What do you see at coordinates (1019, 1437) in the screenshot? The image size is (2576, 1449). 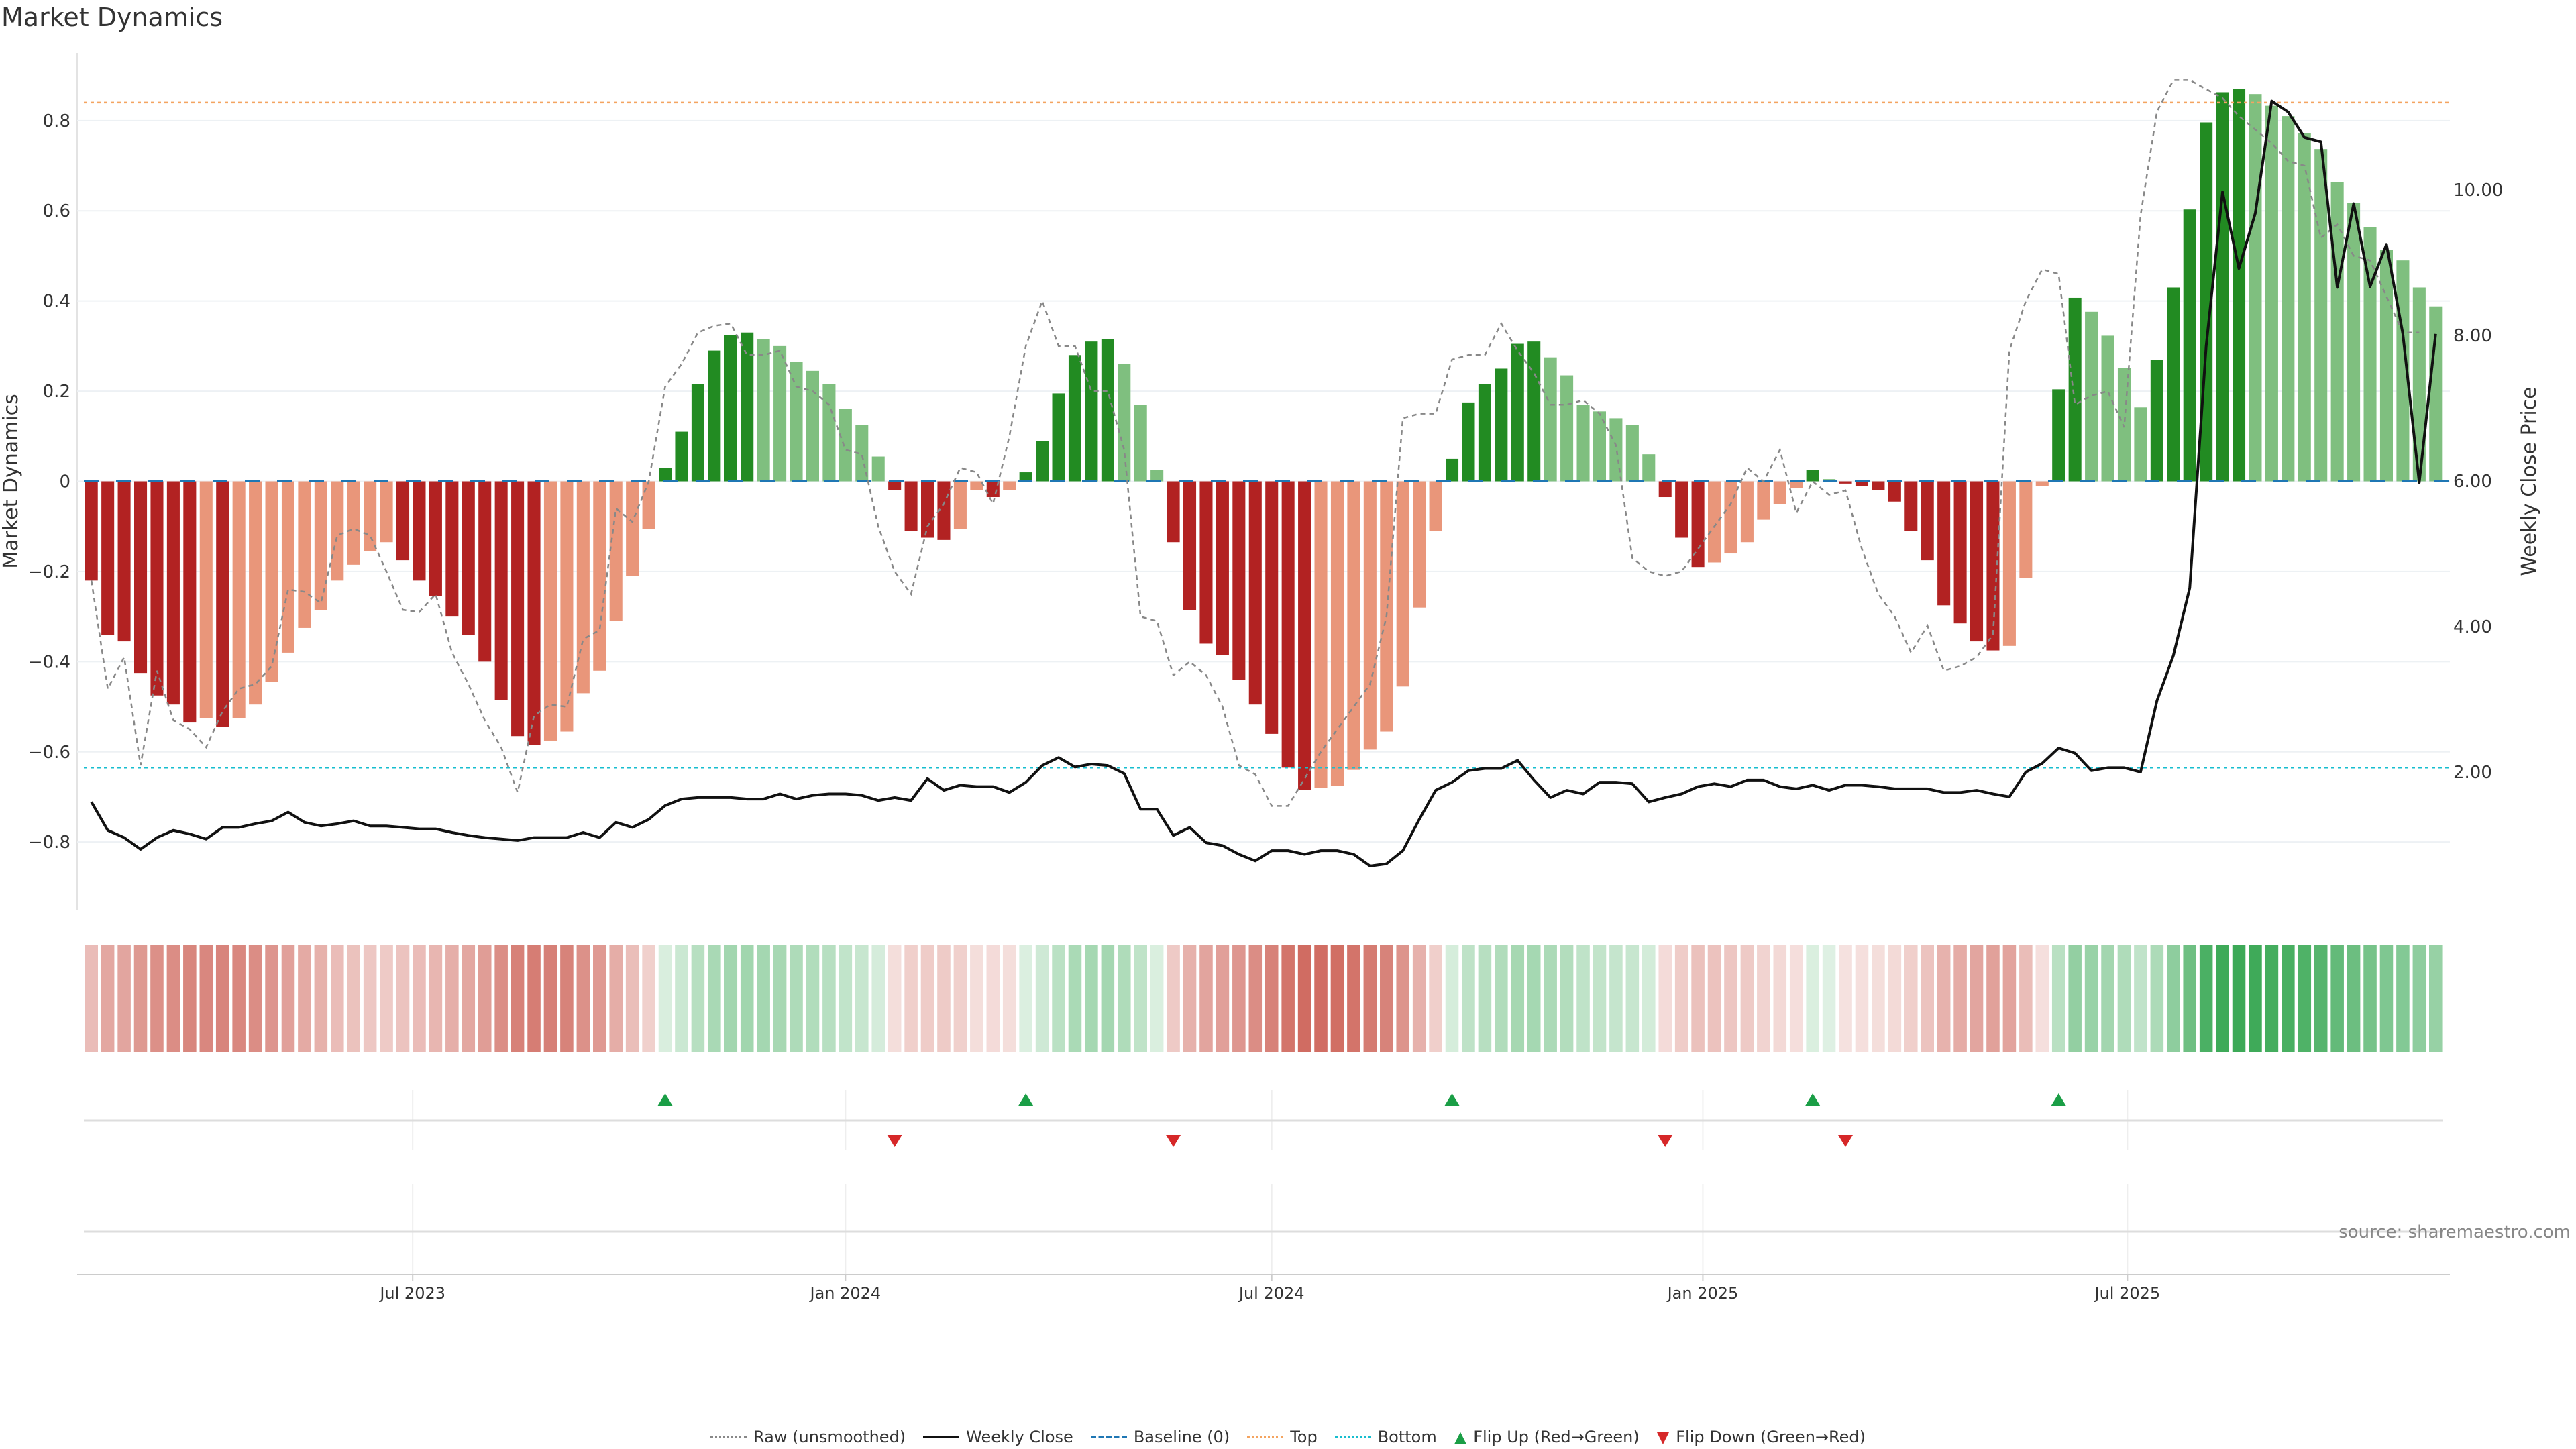 I see `legend-label: Weekly Close` at bounding box center [1019, 1437].